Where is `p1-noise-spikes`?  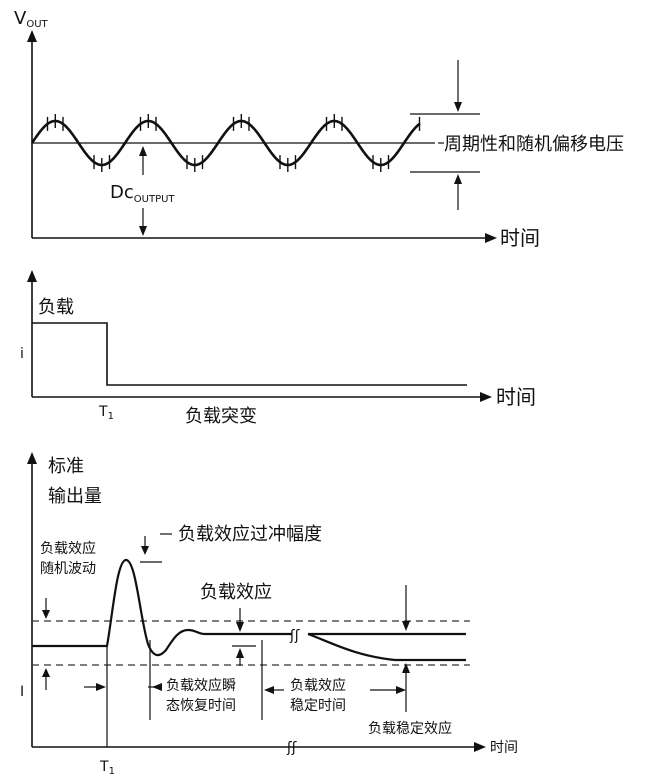
p1-noise-spikes is located at coordinates (233, 143).